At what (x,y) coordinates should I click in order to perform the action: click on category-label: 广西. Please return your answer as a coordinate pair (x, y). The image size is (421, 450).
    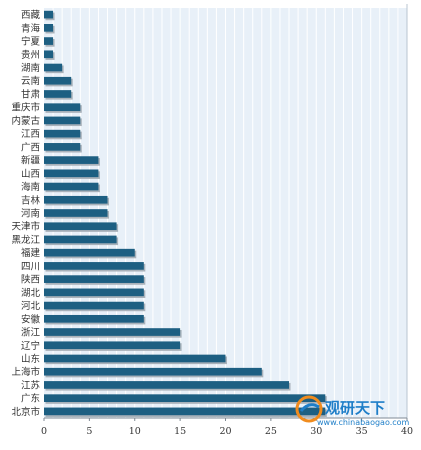
    Looking at the image, I should click on (30, 147).